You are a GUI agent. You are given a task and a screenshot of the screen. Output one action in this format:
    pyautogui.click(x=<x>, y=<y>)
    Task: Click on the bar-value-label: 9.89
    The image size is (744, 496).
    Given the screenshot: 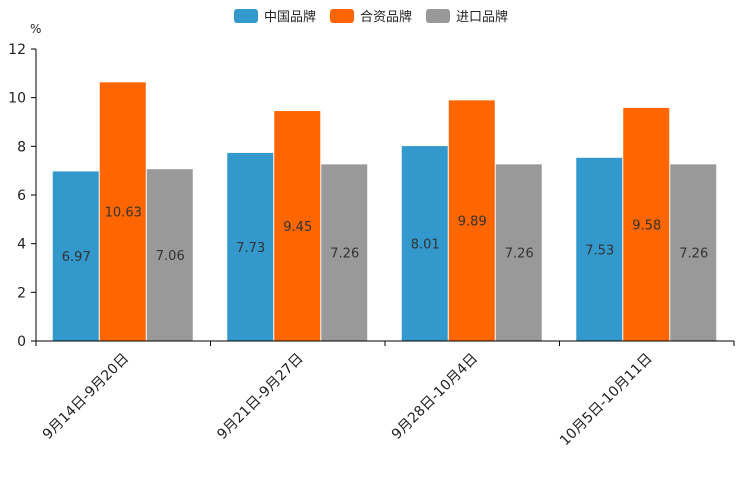 What is the action you would take?
    pyautogui.click(x=472, y=222)
    